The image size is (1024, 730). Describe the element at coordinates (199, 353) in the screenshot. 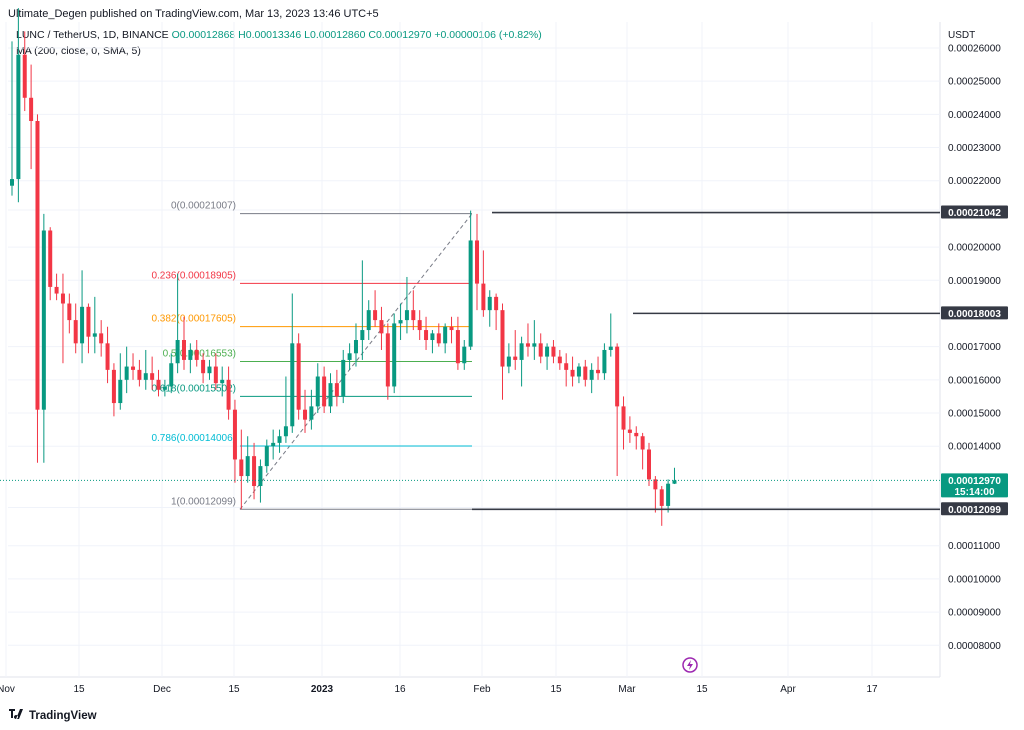

I see `fib-level-label: 0.5(0.00016553)` at that location.